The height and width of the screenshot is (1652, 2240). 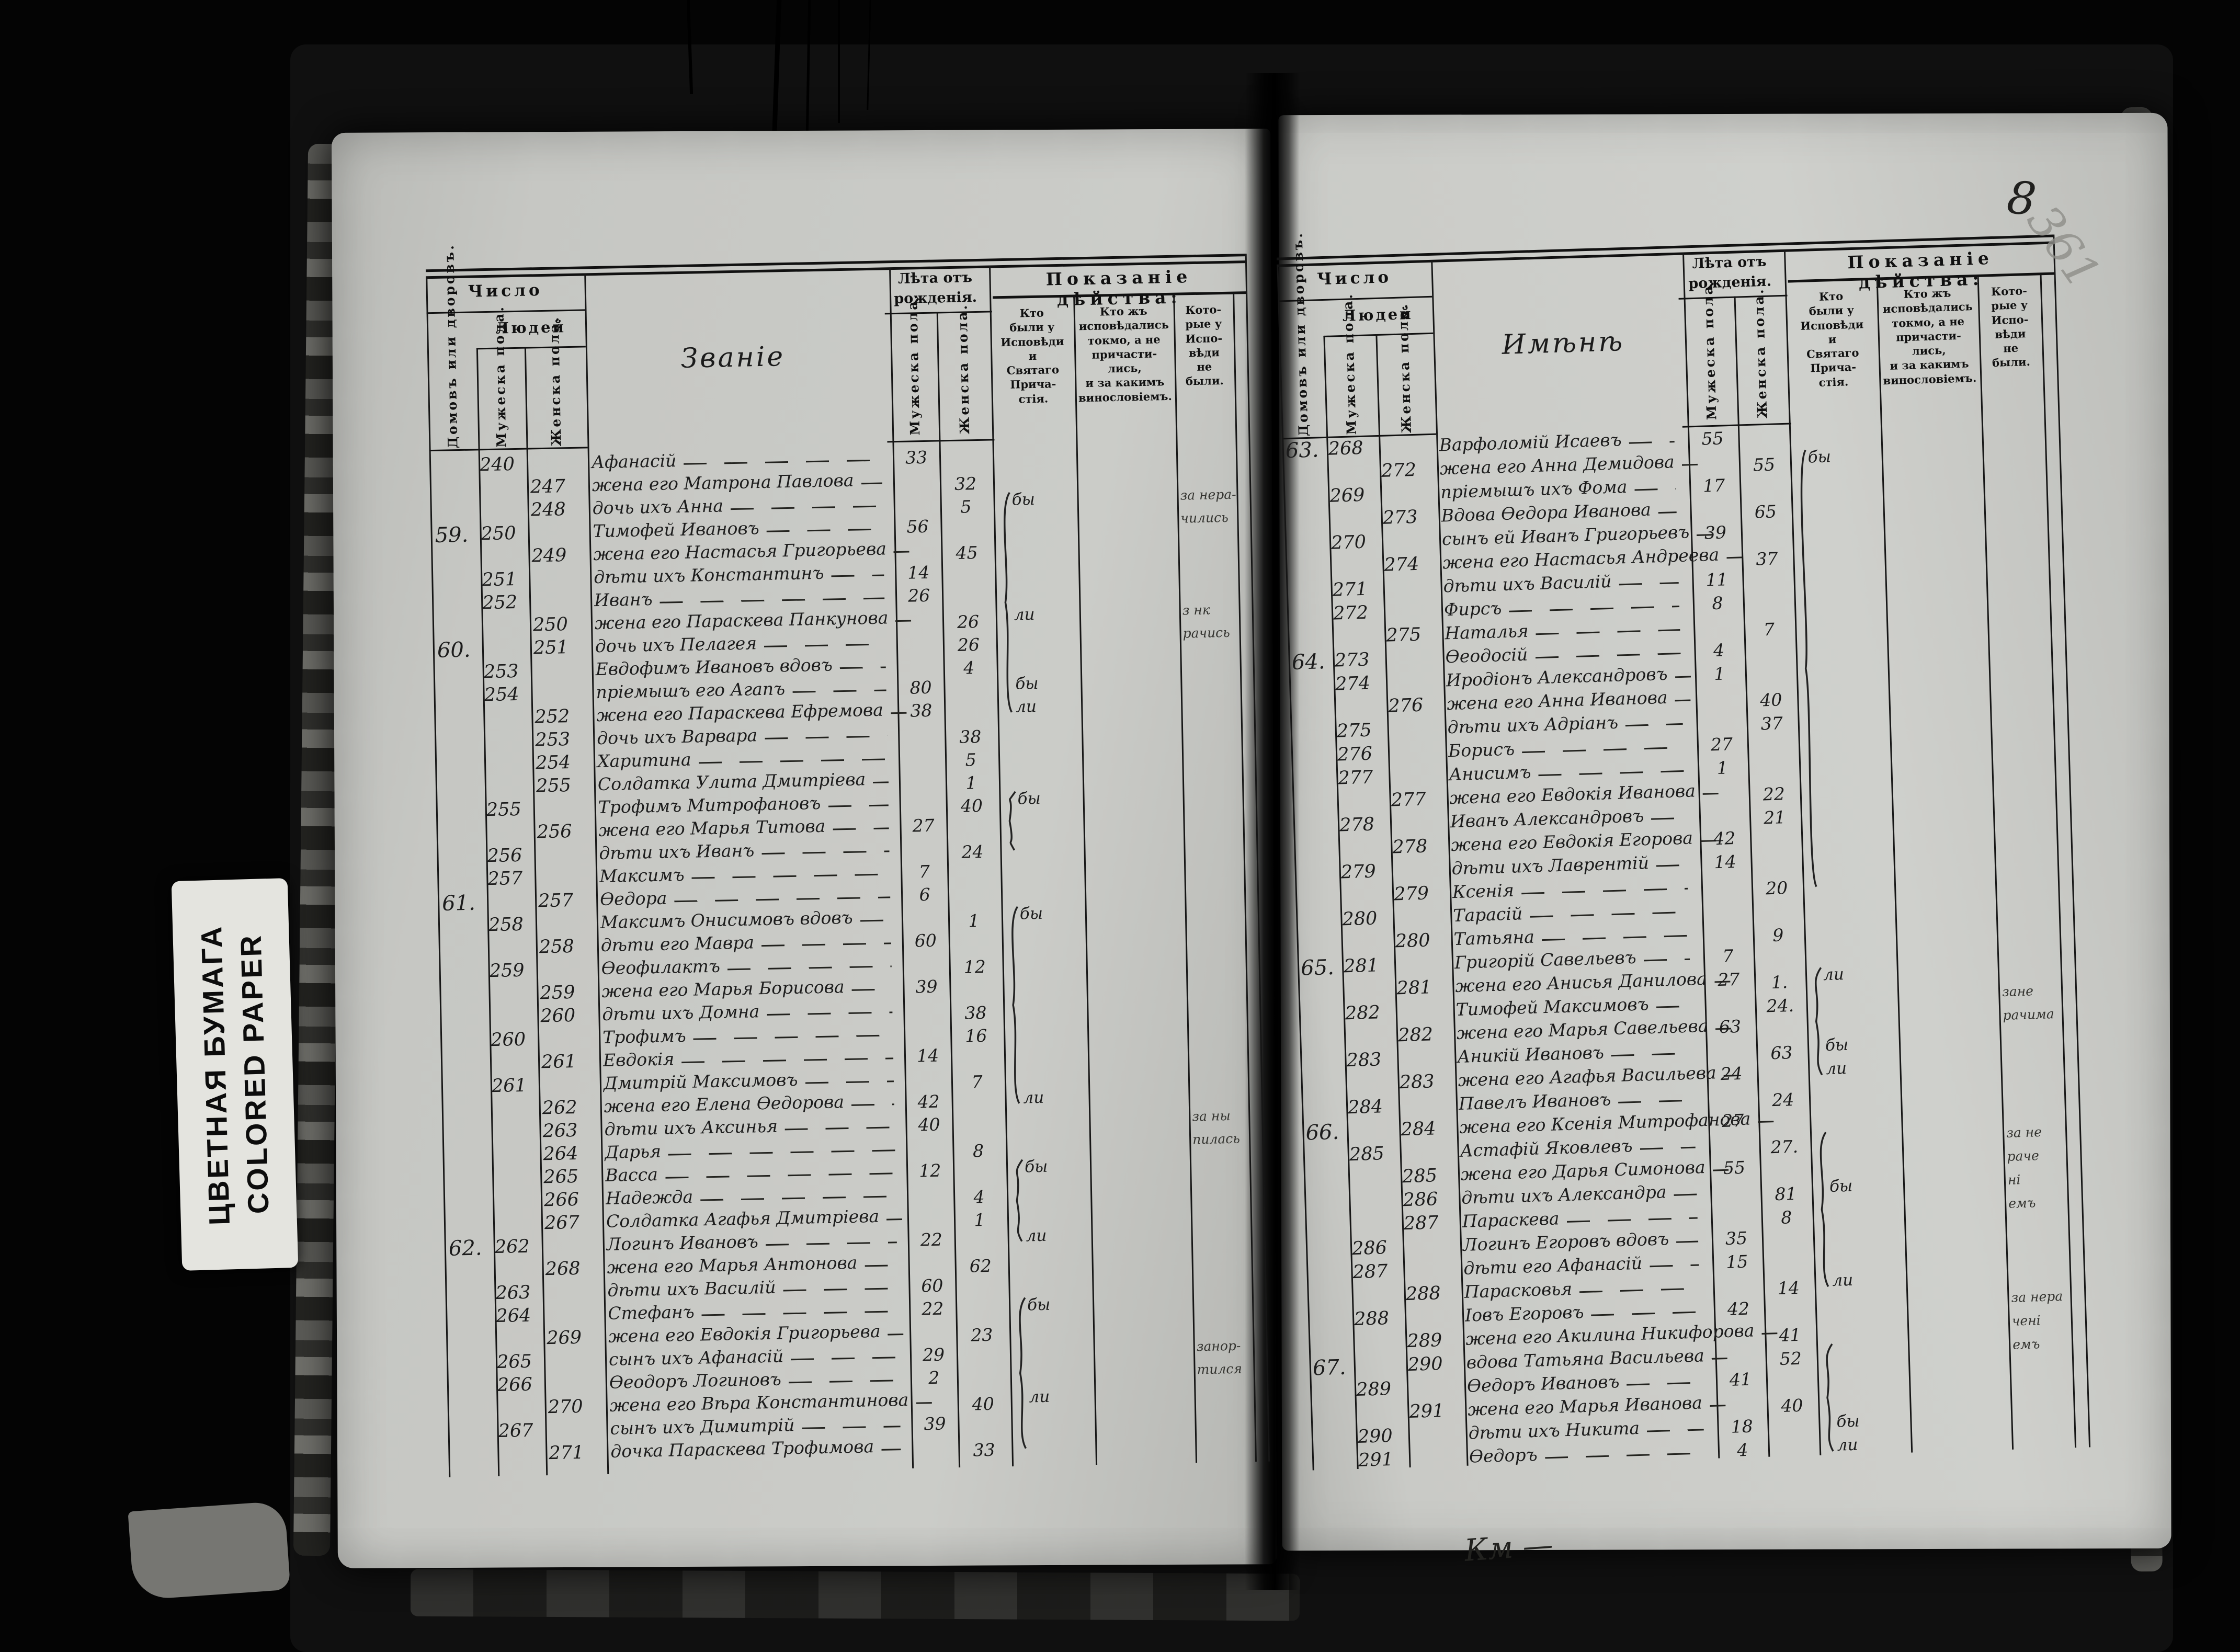 What do you see at coordinates (1713, 485) in the screenshot?
I see `age-male: 17` at bounding box center [1713, 485].